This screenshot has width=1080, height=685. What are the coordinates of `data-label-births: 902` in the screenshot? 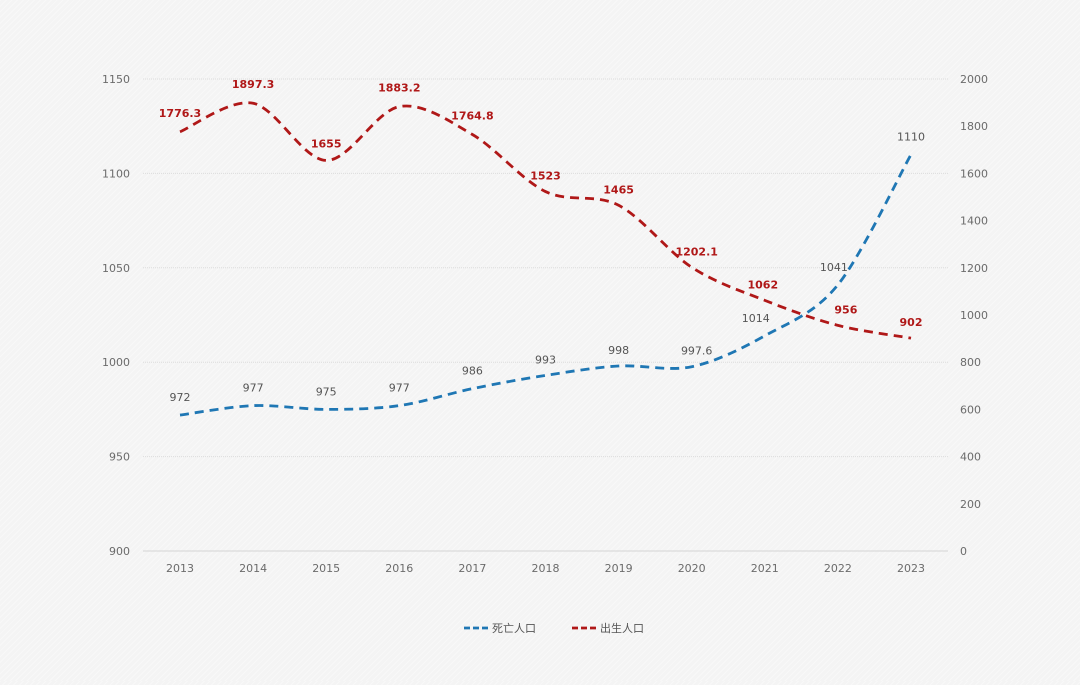 It's located at (911, 322).